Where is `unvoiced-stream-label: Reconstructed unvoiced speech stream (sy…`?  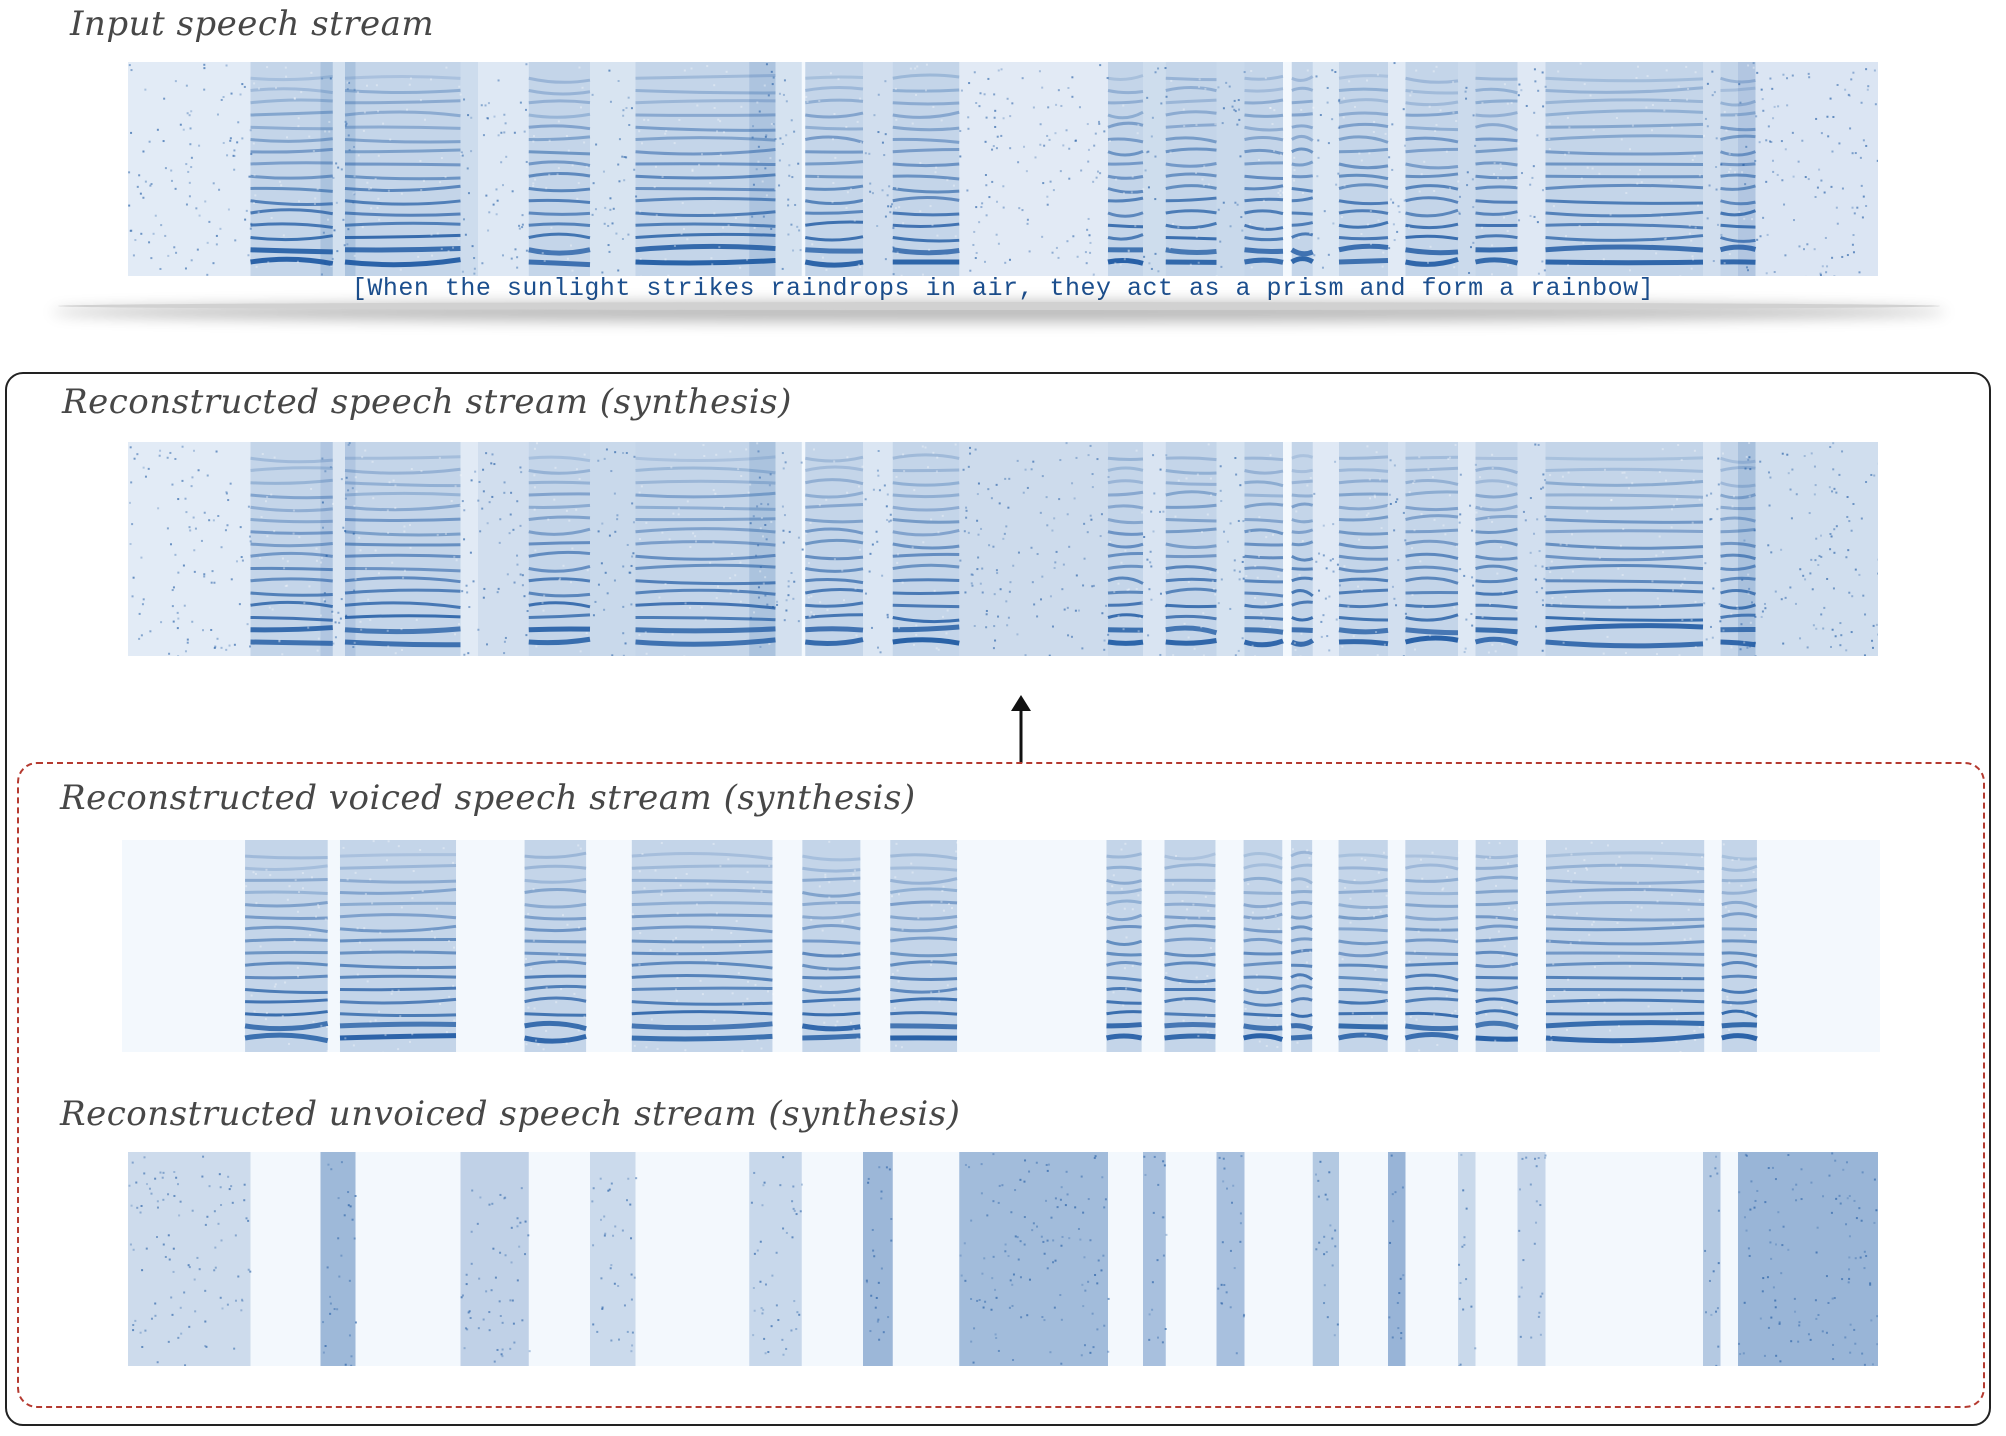
unvoiced-stream-label: Reconstructed unvoiced speech stream (sy… is located at coordinates (510, 1114).